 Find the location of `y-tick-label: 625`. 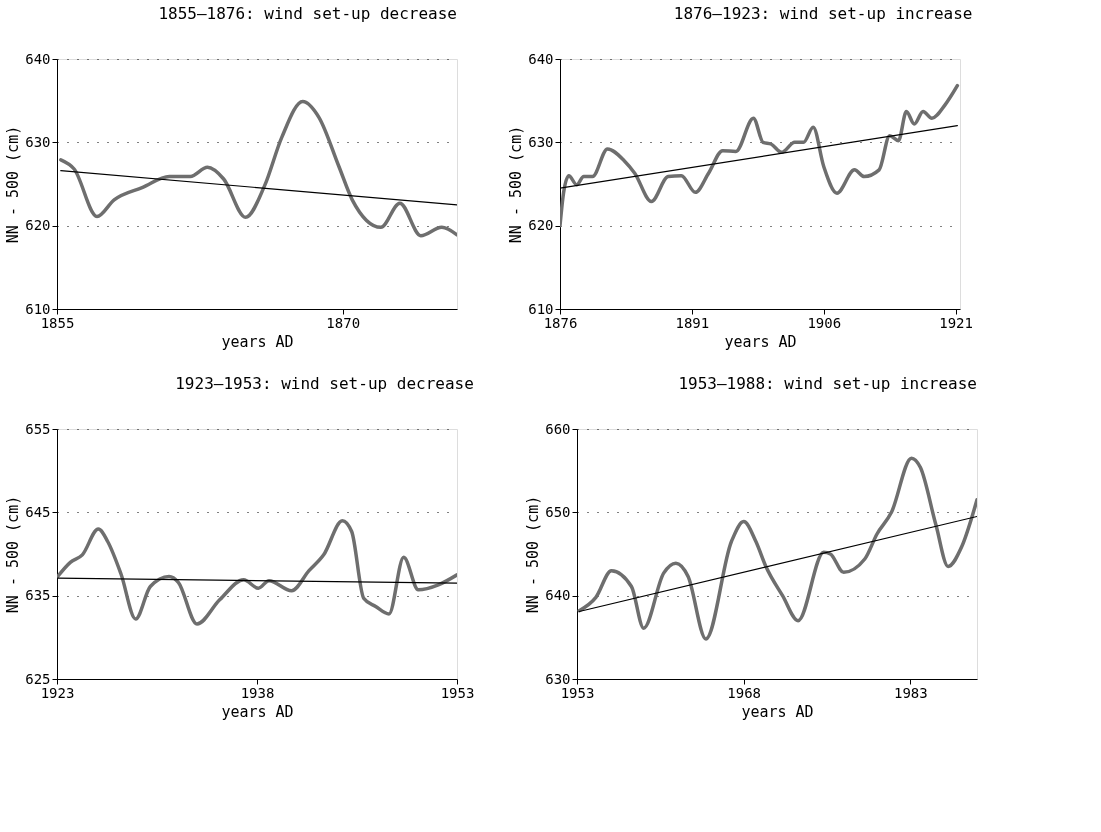

y-tick-label: 625 is located at coordinates (38, 678).